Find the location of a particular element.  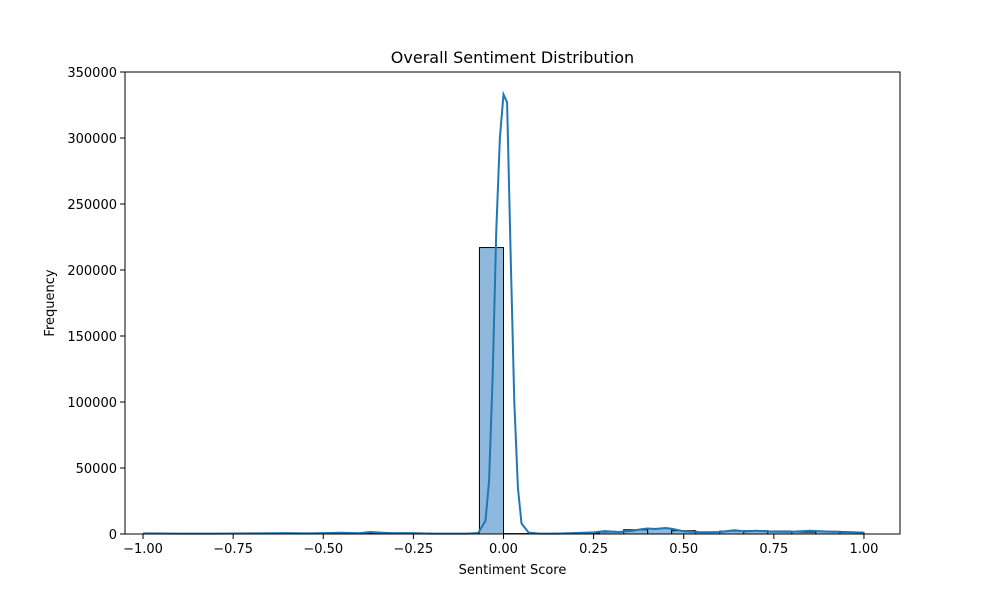

x-axis-ticks: −1.00 −0.75 −0.50 −0.25 0.00 0.25 0.50 0.75 1.00 is located at coordinates (500, 545).